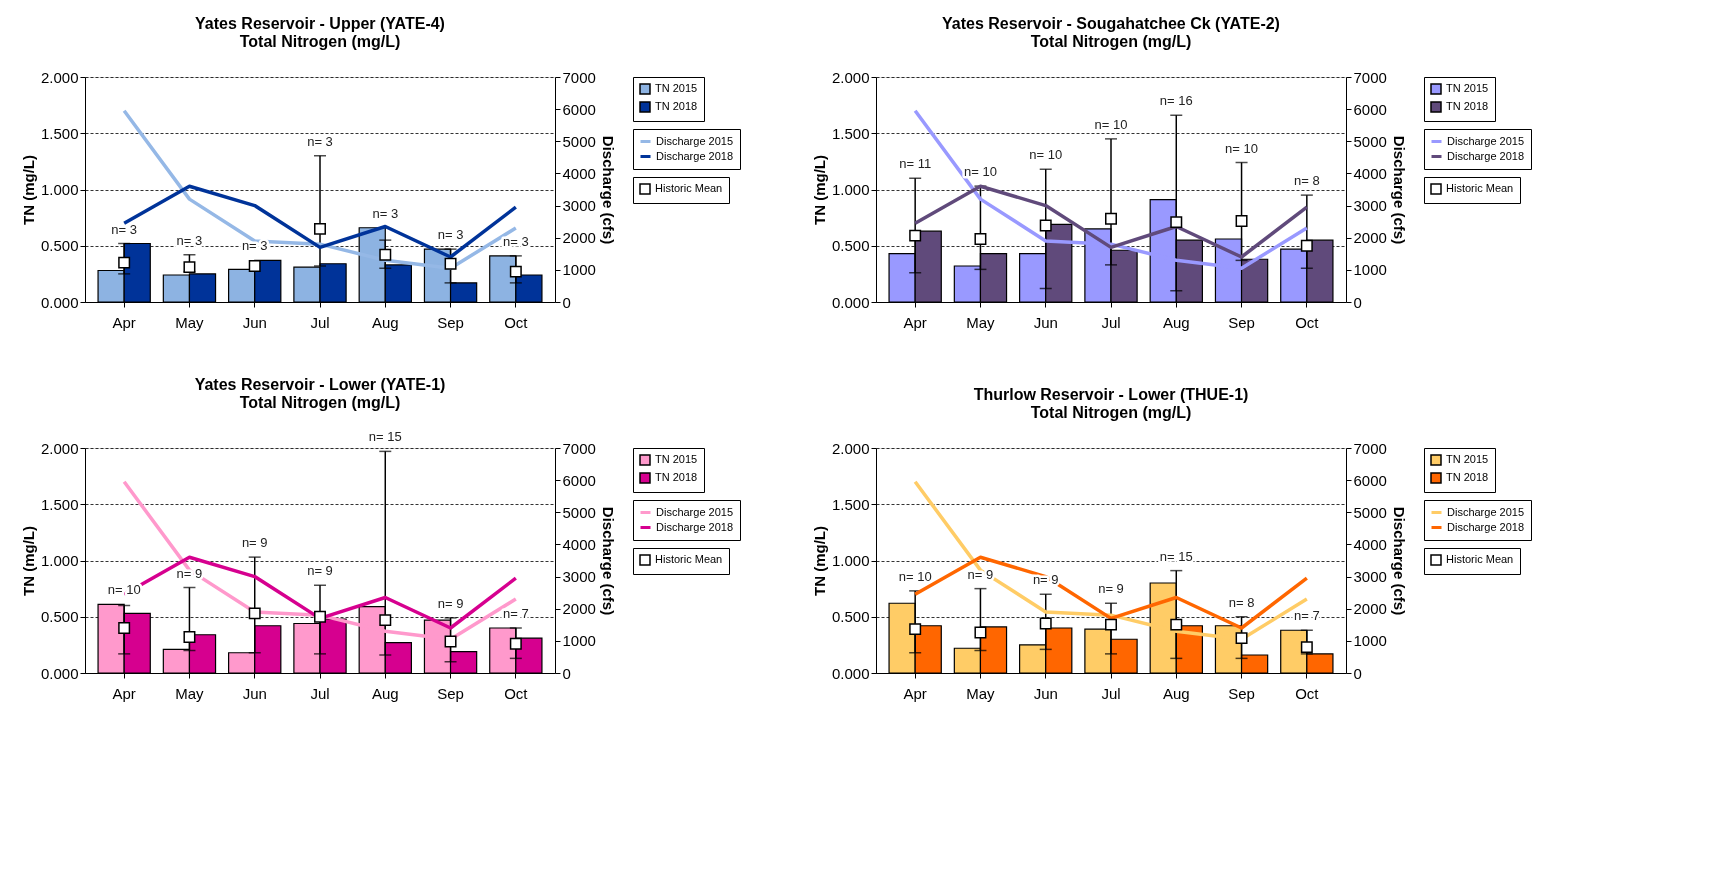 The width and height of the screenshot is (1732, 869). Describe the element at coordinates (608, 190) in the screenshot. I see `y2-axis-title: Discharge (cfs)` at that location.